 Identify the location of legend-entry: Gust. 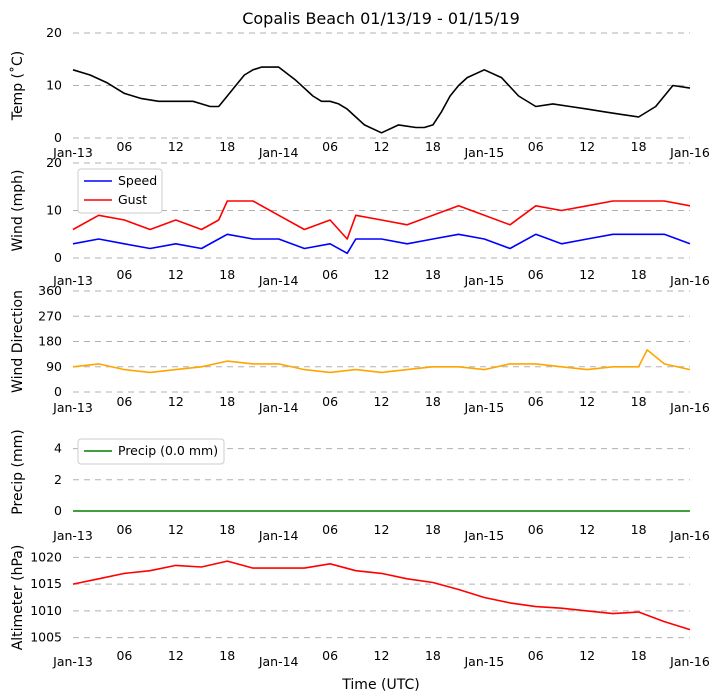
(132, 199).